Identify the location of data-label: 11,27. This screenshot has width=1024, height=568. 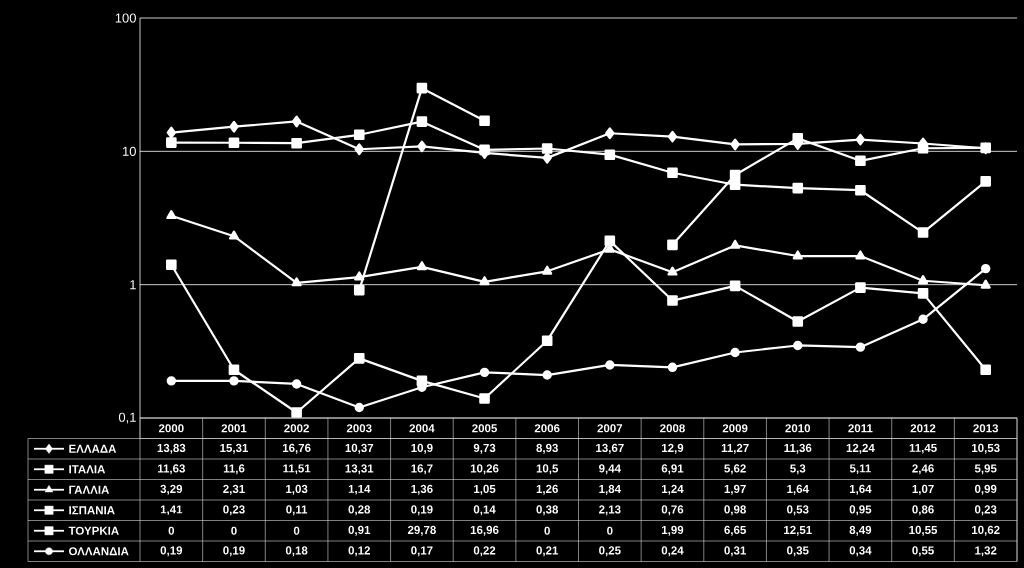
(735, 448).